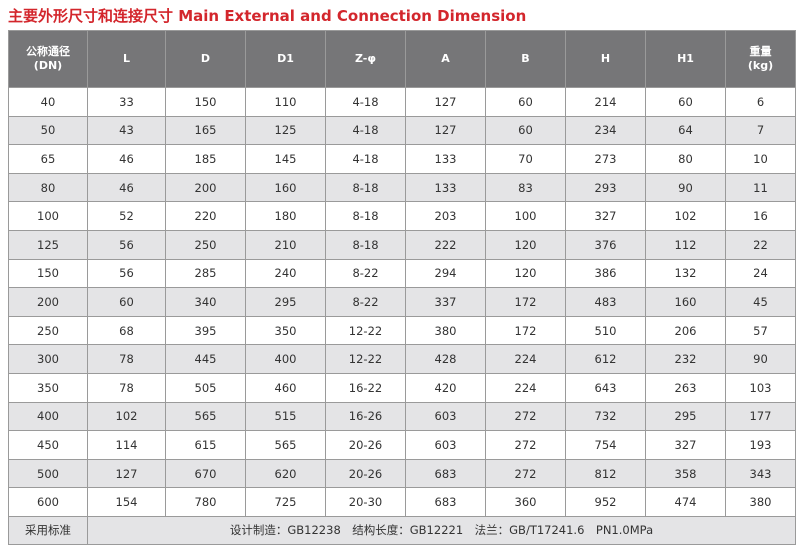 The width and height of the screenshot is (800, 553). What do you see at coordinates (760, 244) in the screenshot?
I see `table-cell: 22` at bounding box center [760, 244].